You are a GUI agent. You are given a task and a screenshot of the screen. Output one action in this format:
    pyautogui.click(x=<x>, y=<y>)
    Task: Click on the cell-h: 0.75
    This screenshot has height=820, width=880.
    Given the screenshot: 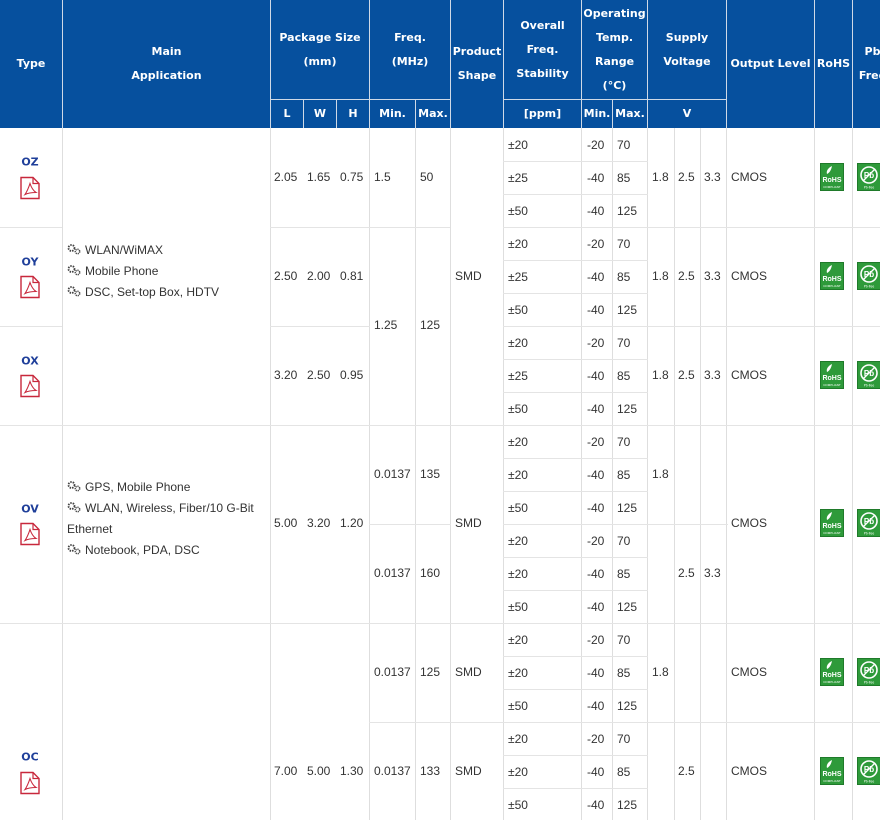 What is the action you would take?
    pyautogui.click(x=352, y=177)
    